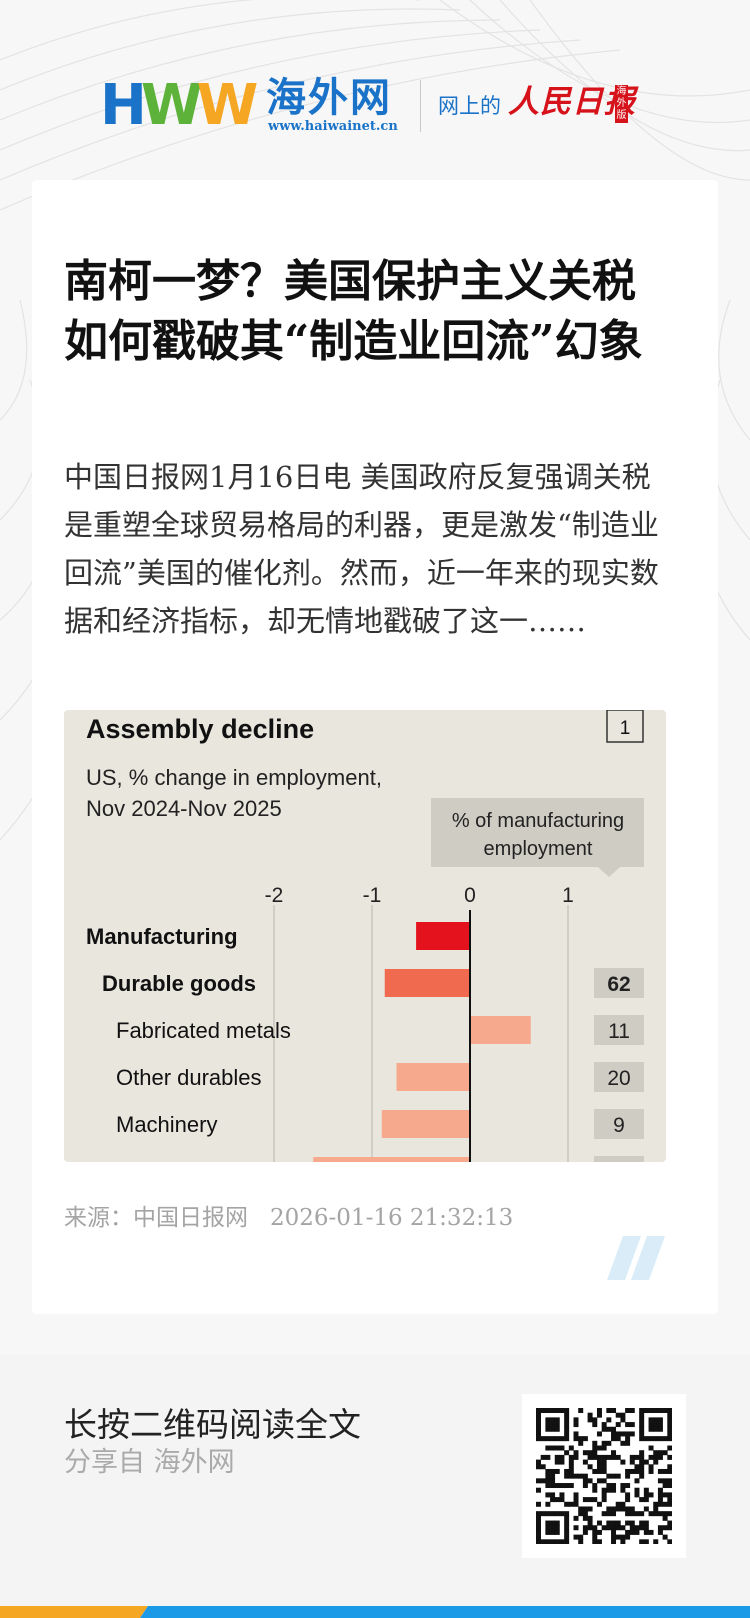  What do you see at coordinates (212, 1424) in the screenshot?
I see `footer-cta: 长按二维码阅读全文` at bounding box center [212, 1424].